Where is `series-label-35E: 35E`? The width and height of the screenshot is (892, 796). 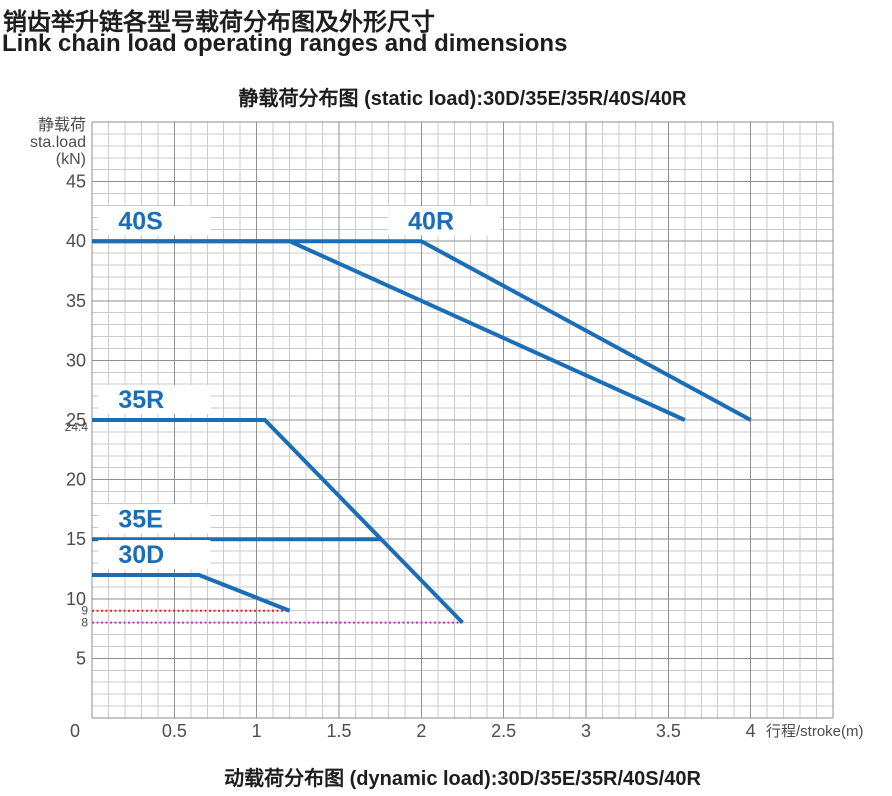 series-label-35E: 35E is located at coordinates (140, 519).